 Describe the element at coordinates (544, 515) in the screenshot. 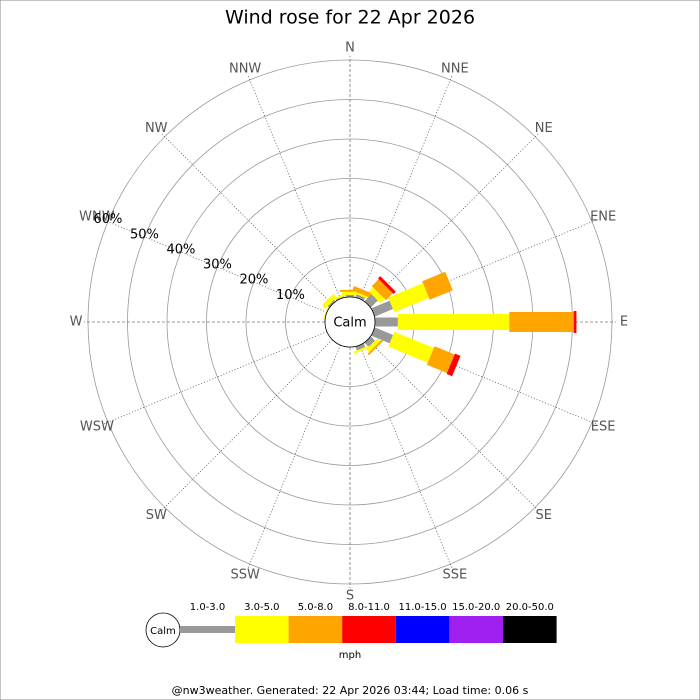

I see `direction-label: SE` at that location.